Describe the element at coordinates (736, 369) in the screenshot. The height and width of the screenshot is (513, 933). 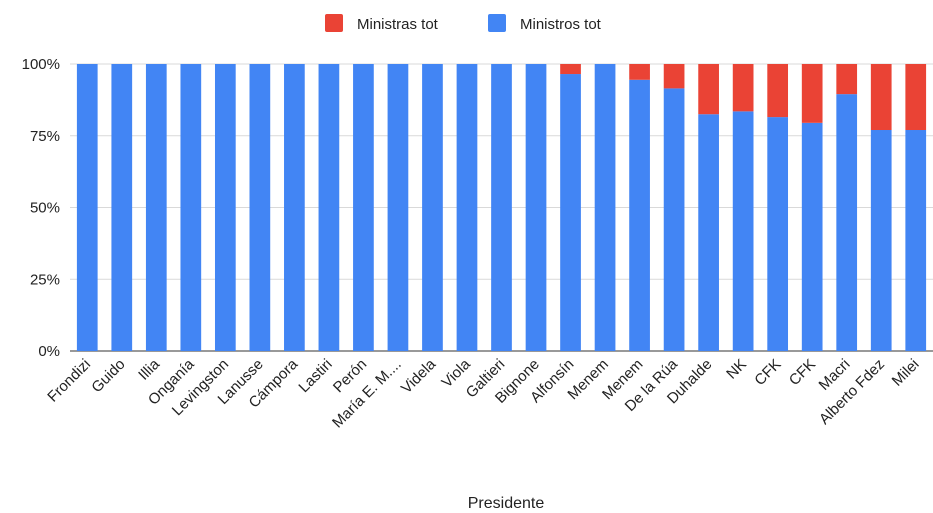
I see `x-tick-label: NK` at that location.